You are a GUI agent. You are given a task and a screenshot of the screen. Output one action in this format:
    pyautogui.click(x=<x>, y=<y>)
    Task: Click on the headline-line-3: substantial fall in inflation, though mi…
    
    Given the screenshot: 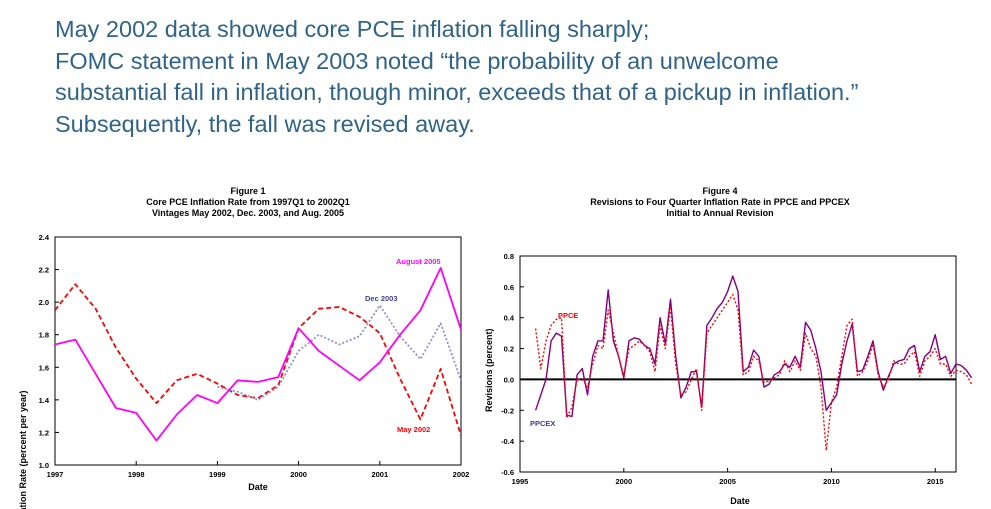 What is the action you would take?
    pyautogui.click(x=457, y=92)
    